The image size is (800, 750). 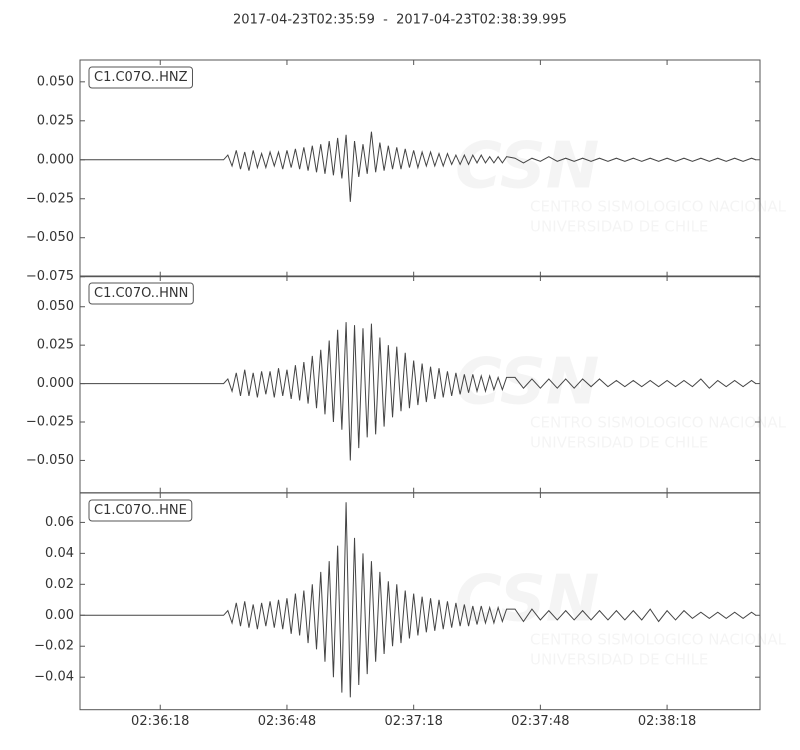 I want to click on trace-label-text: C1.C07O..HNZ, so click(x=141, y=77).